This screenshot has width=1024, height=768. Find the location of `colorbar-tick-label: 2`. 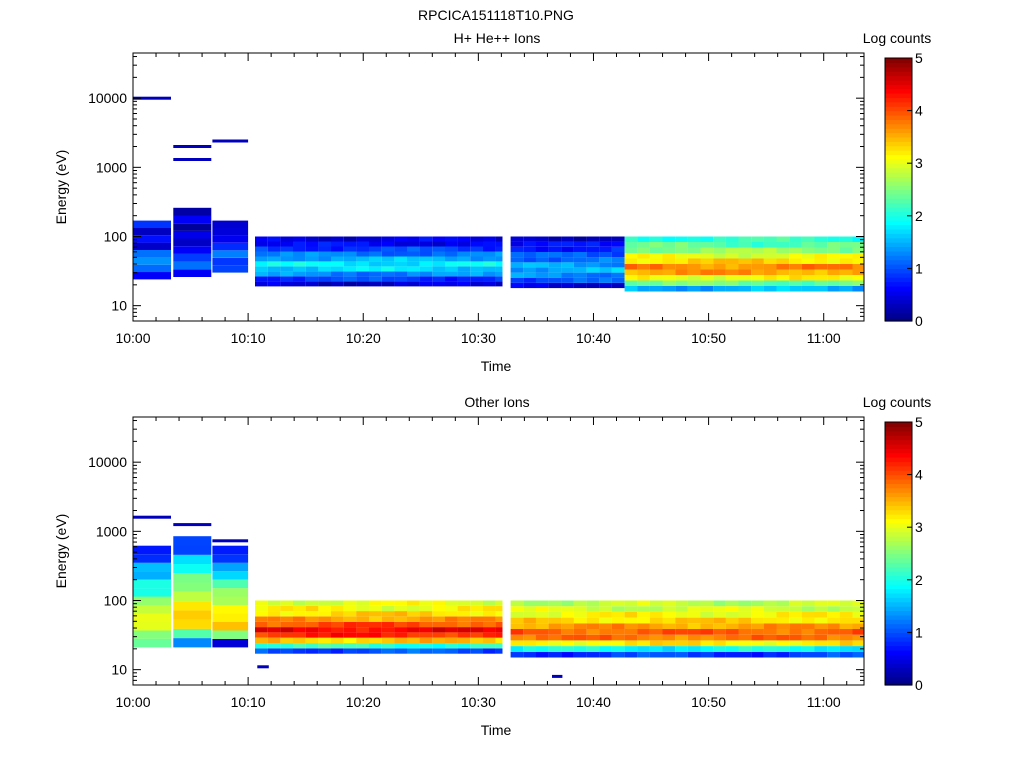

colorbar-tick-label: 2 is located at coordinates (919, 216).